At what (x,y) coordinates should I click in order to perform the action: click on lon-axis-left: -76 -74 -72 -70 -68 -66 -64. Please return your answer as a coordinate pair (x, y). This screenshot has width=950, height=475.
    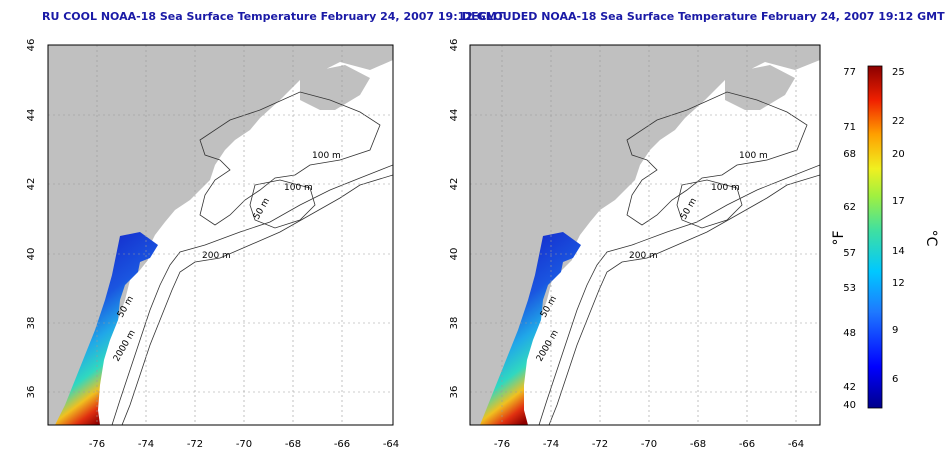
    Looking at the image, I should click on (244, 444).